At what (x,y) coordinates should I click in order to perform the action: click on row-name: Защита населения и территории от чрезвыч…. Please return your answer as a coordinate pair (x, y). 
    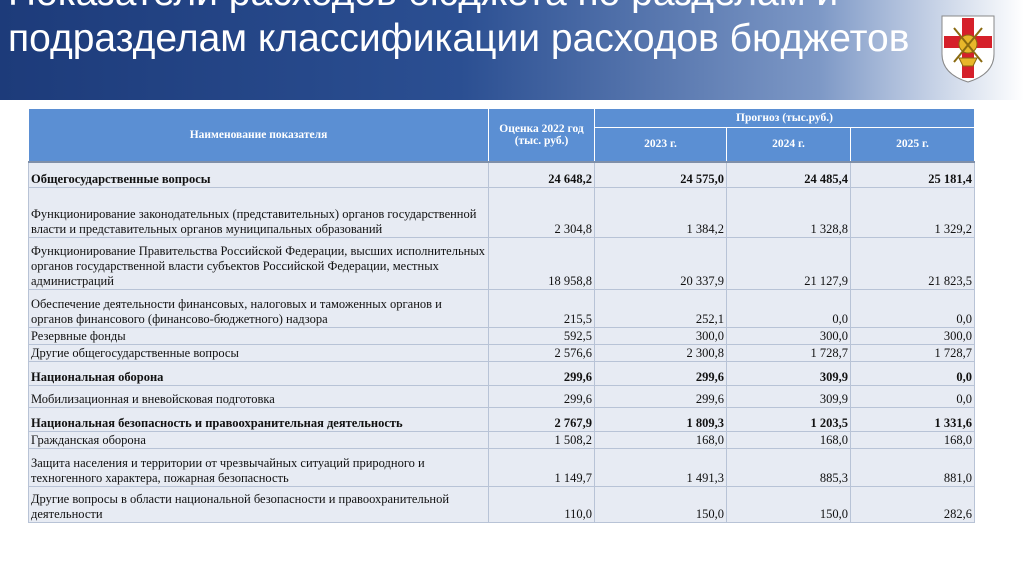
    Looking at the image, I should click on (258, 467).